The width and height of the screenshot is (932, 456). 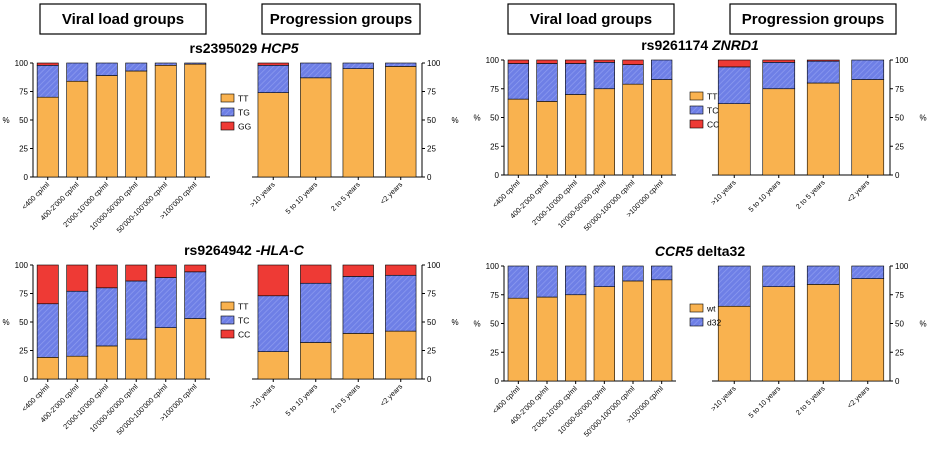 I want to click on legend-label-tt: TT, so click(x=243, y=307).